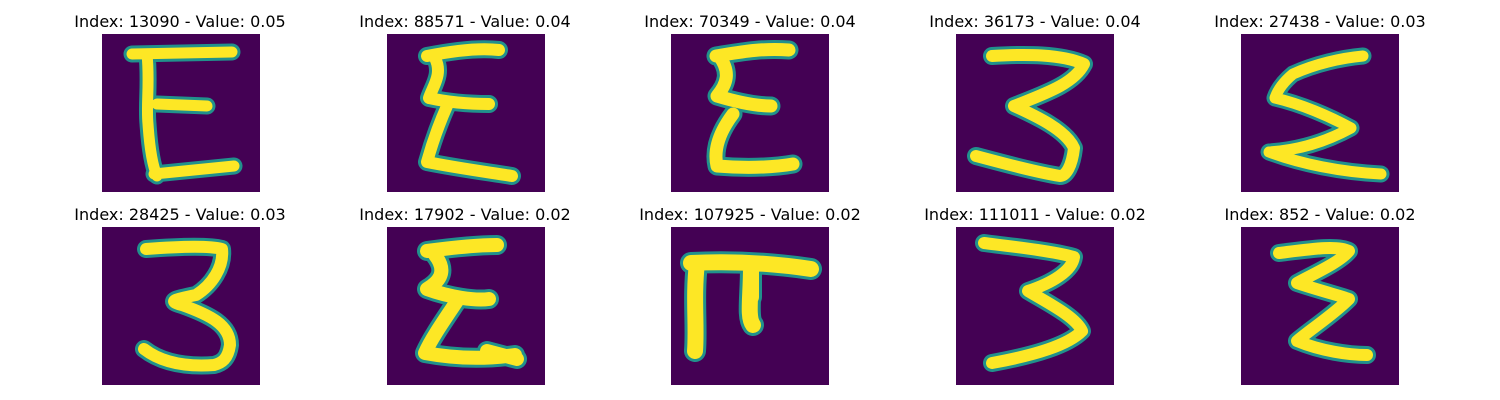 This screenshot has width=1500, height=400. What do you see at coordinates (1035, 21) in the screenshot?
I see `panel-title: Index: 36173 - Value: 0.04` at bounding box center [1035, 21].